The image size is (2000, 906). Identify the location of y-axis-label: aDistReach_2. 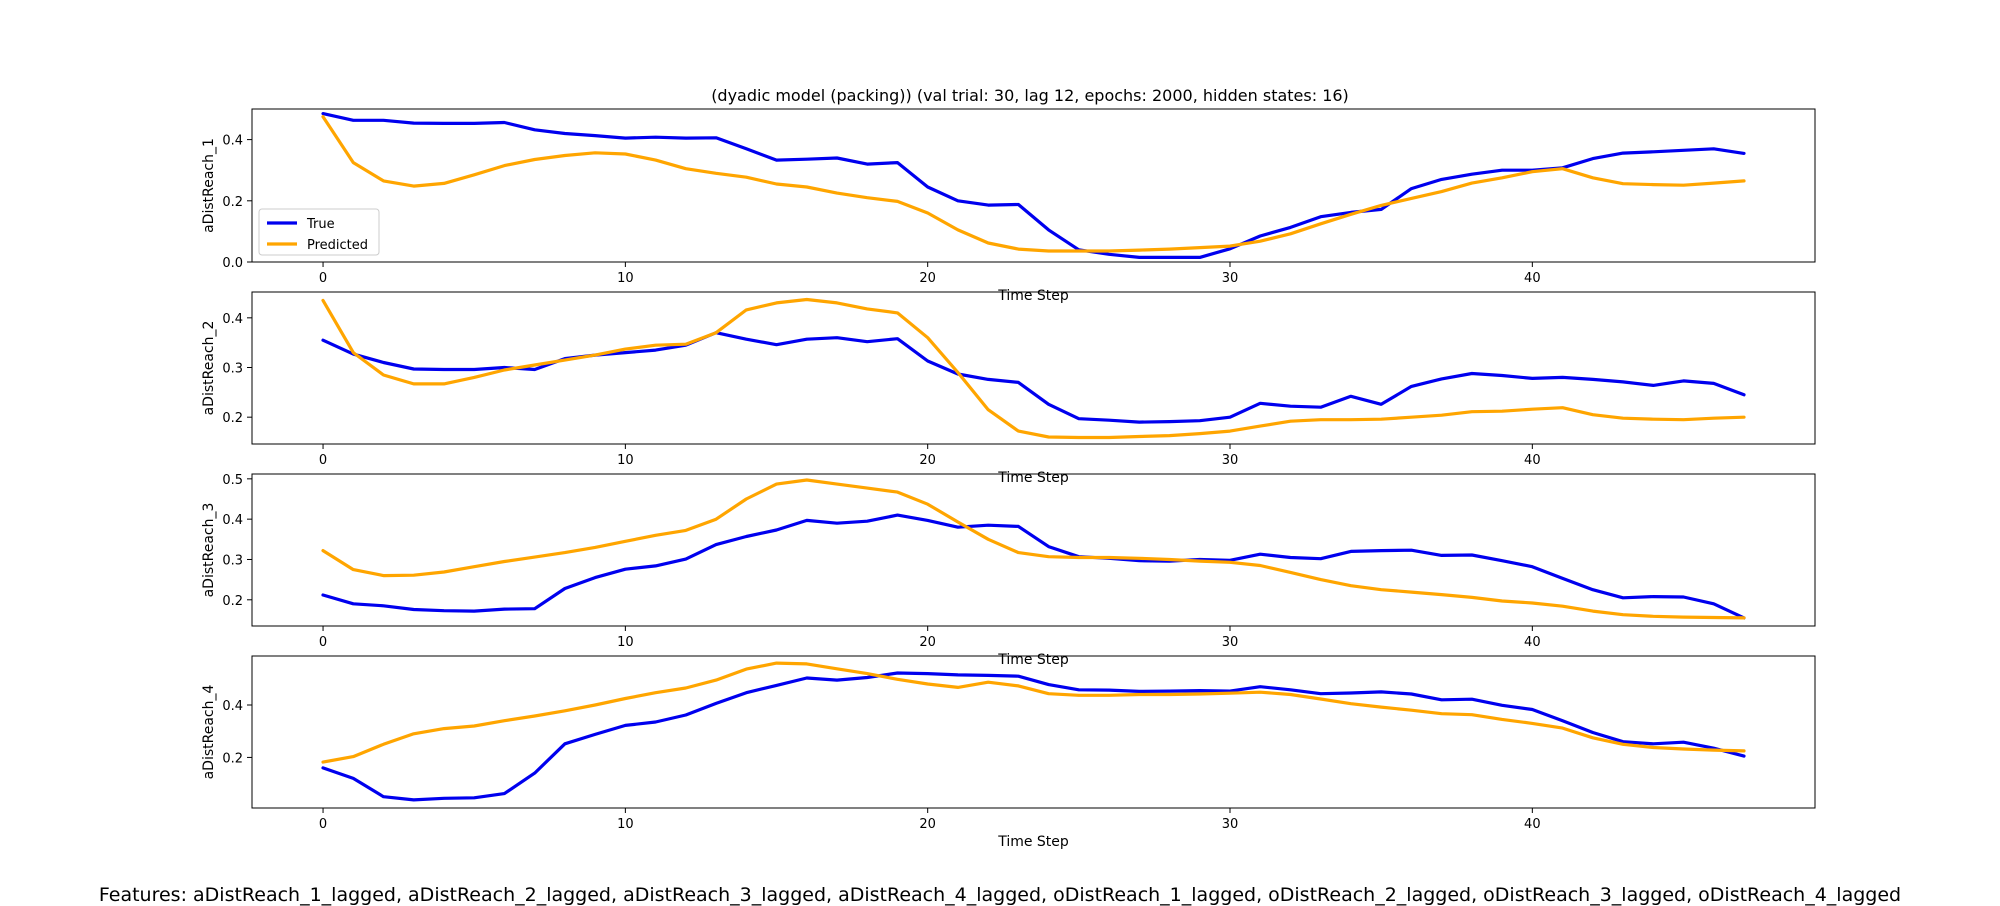
(209, 368).